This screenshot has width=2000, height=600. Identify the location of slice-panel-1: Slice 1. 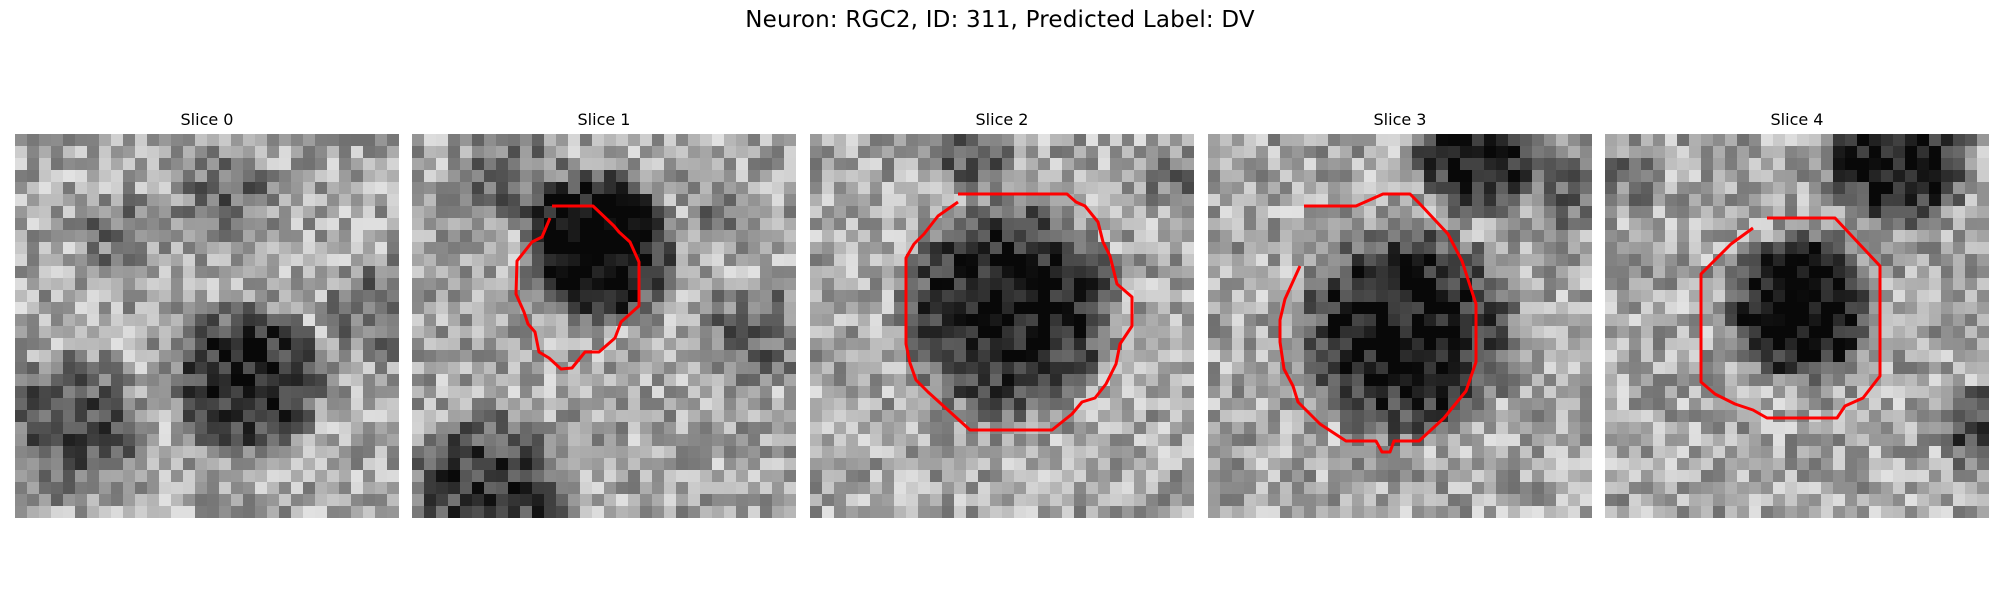
(604, 313).